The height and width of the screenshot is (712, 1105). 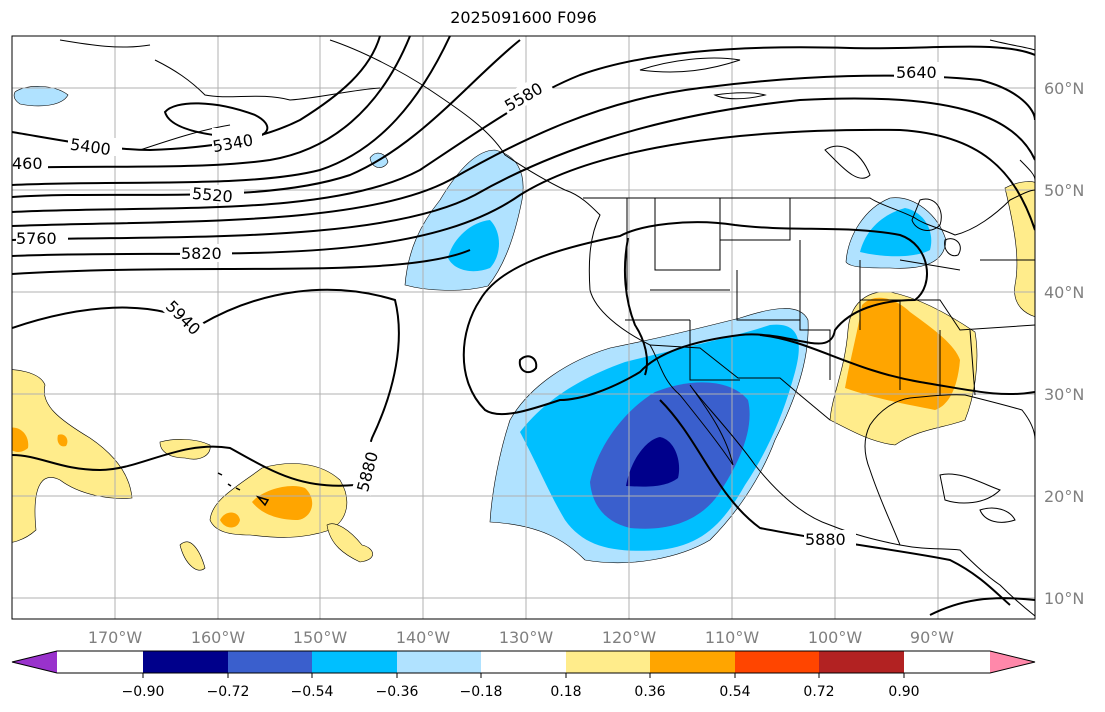 I want to click on contour-label: 5640, so click(x=916, y=72).